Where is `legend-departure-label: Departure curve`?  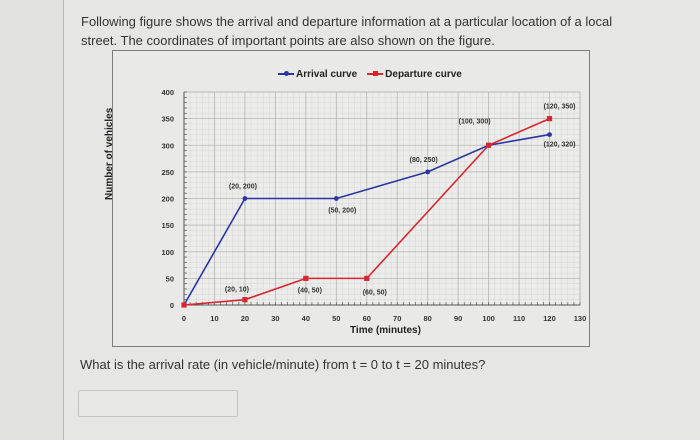
legend-departure-label: Departure curve is located at coordinates (423, 74).